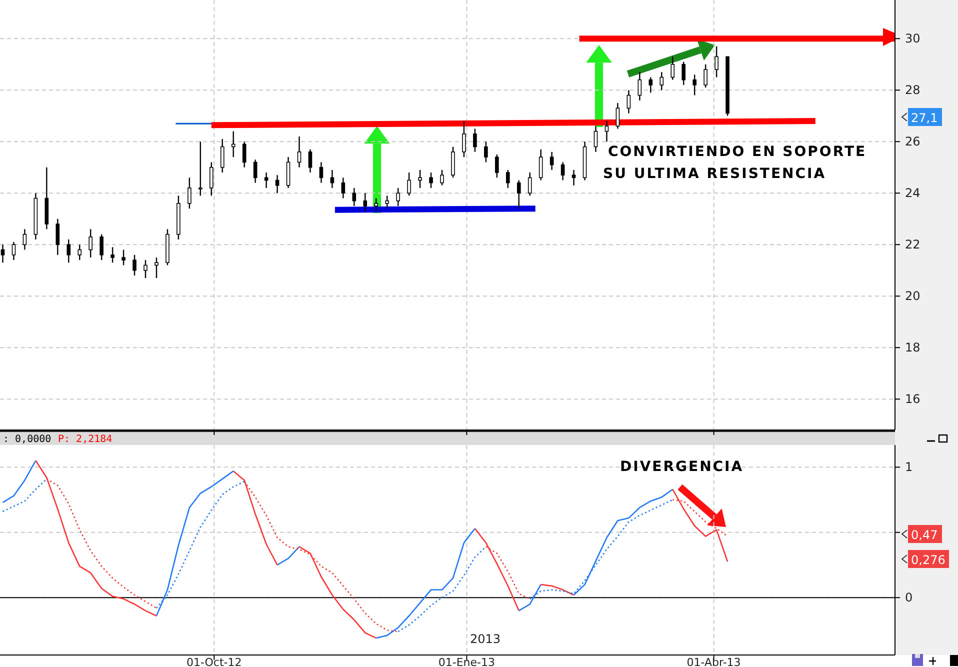  I want to click on text: P: 2,2184, so click(85, 439).